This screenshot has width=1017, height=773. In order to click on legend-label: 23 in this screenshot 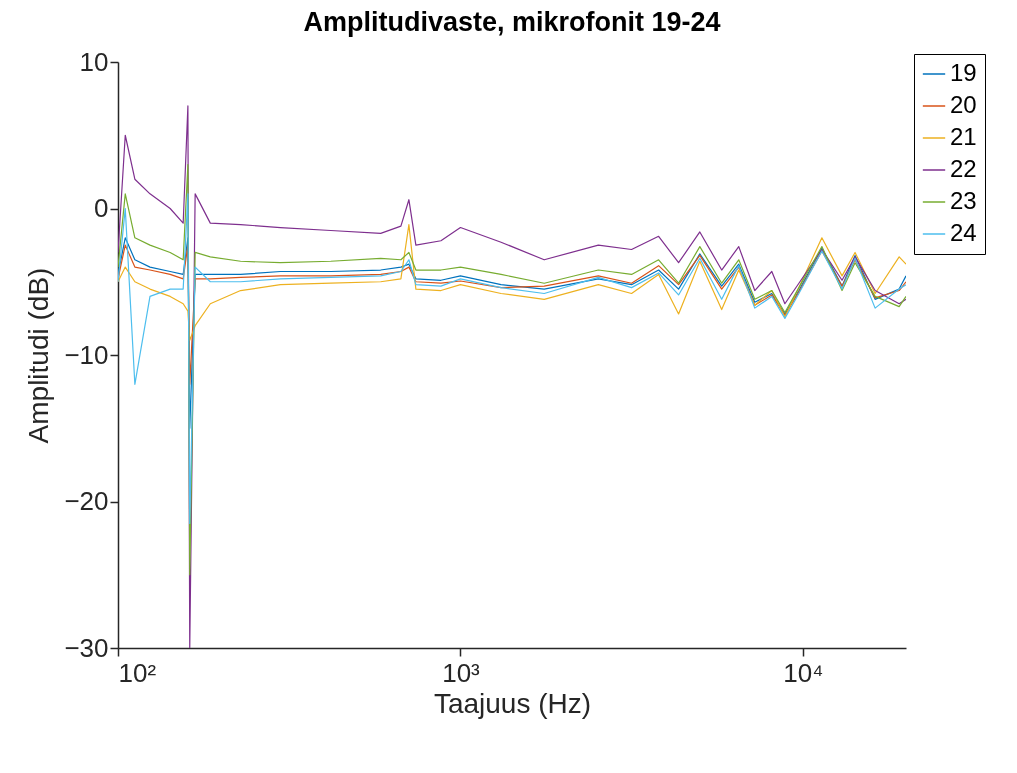, I will do `click(963, 200)`.